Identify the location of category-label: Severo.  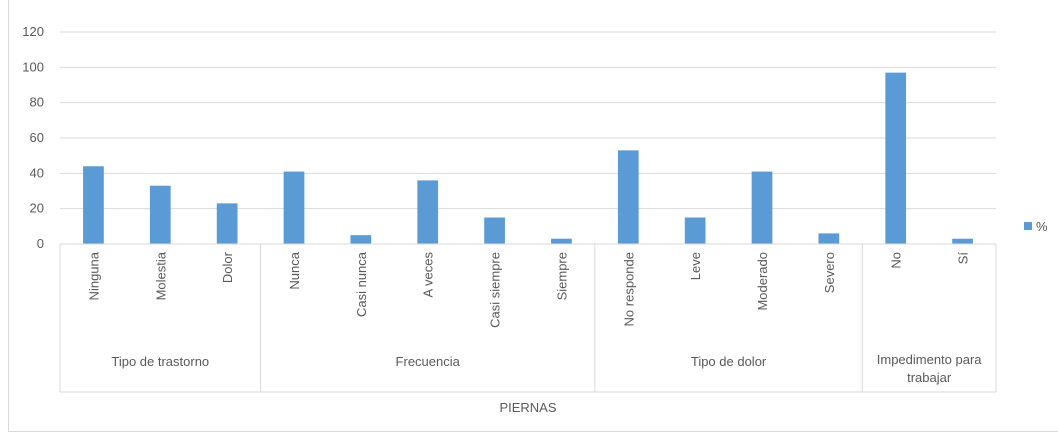
(829, 272).